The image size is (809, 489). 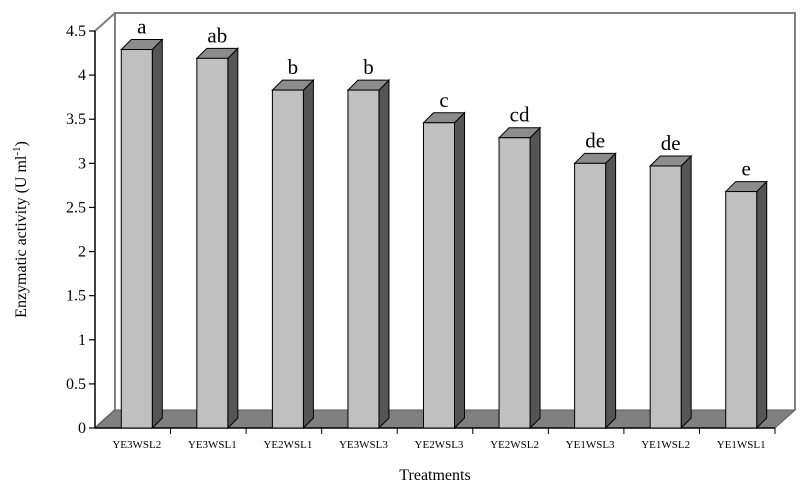 What do you see at coordinates (105, 22) in the screenshot?
I see `wall-top-edge` at bounding box center [105, 22].